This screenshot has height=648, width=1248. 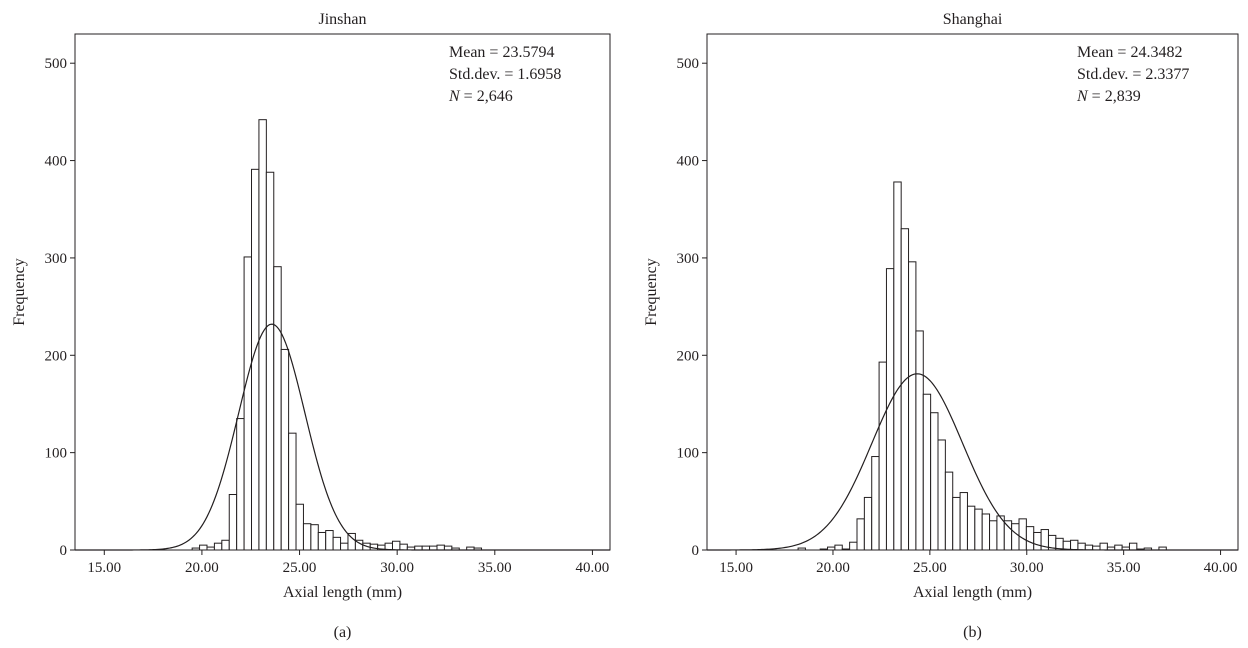 What do you see at coordinates (64, 551) in the screenshot?
I see `y-tick-label: 0` at bounding box center [64, 551].